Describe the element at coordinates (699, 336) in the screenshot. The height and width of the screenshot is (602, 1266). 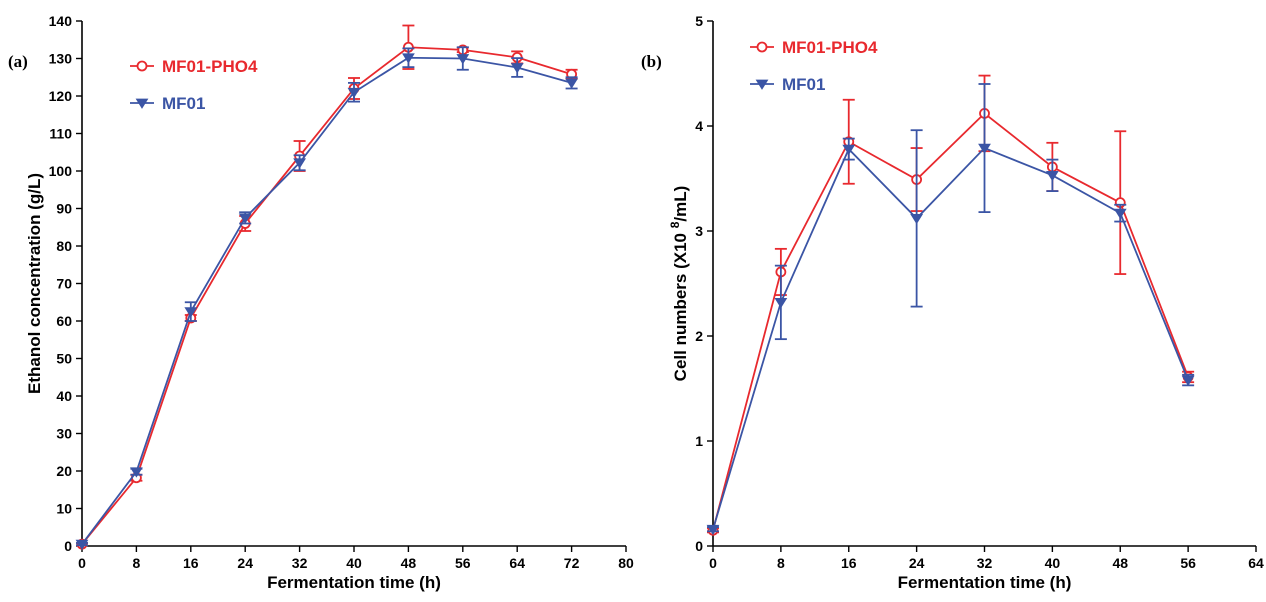
I see `chart-1-y-tick-label: 2` at that location.